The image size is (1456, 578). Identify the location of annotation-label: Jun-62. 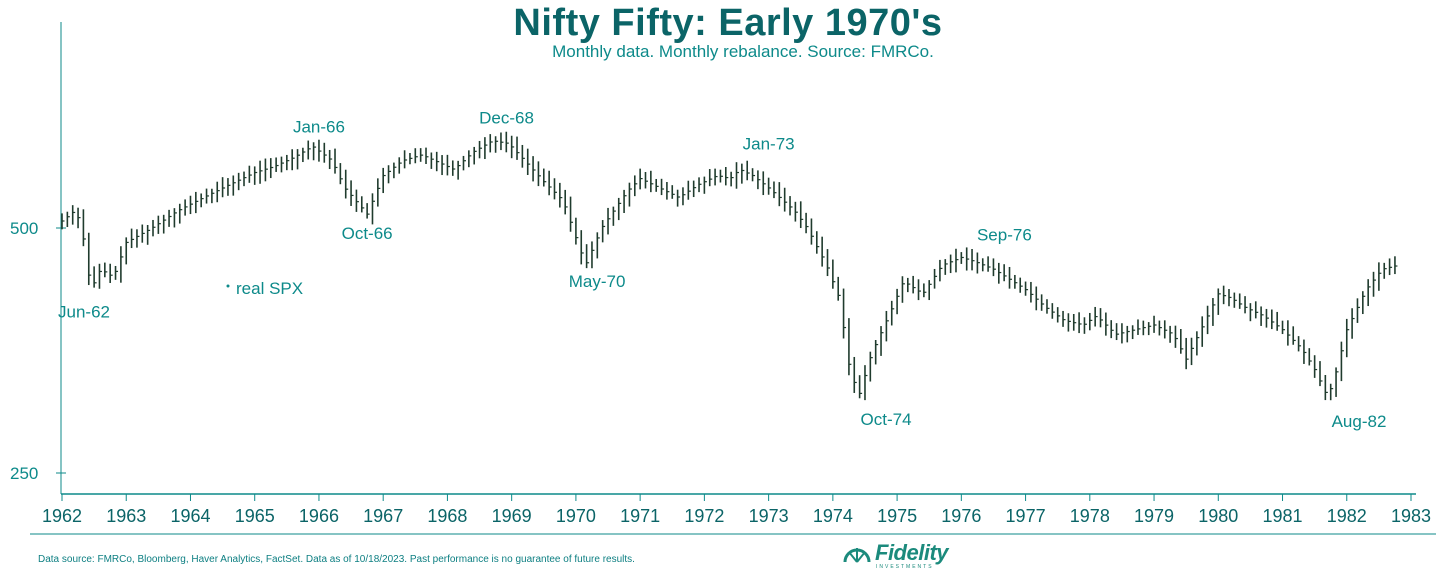
(84, 312).